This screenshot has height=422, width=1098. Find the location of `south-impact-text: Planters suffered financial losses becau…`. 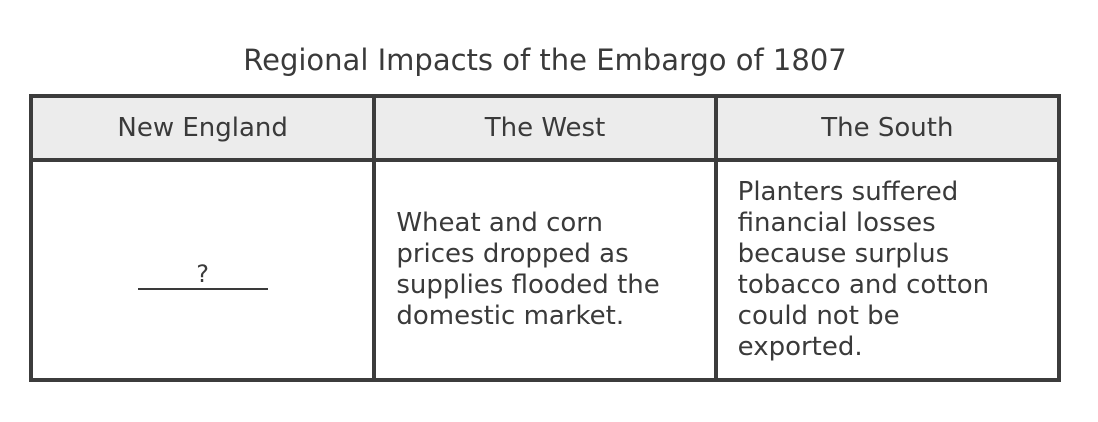

south-impact-text: Planters suffered financial losses becau… is located at coordinates (863, 269).